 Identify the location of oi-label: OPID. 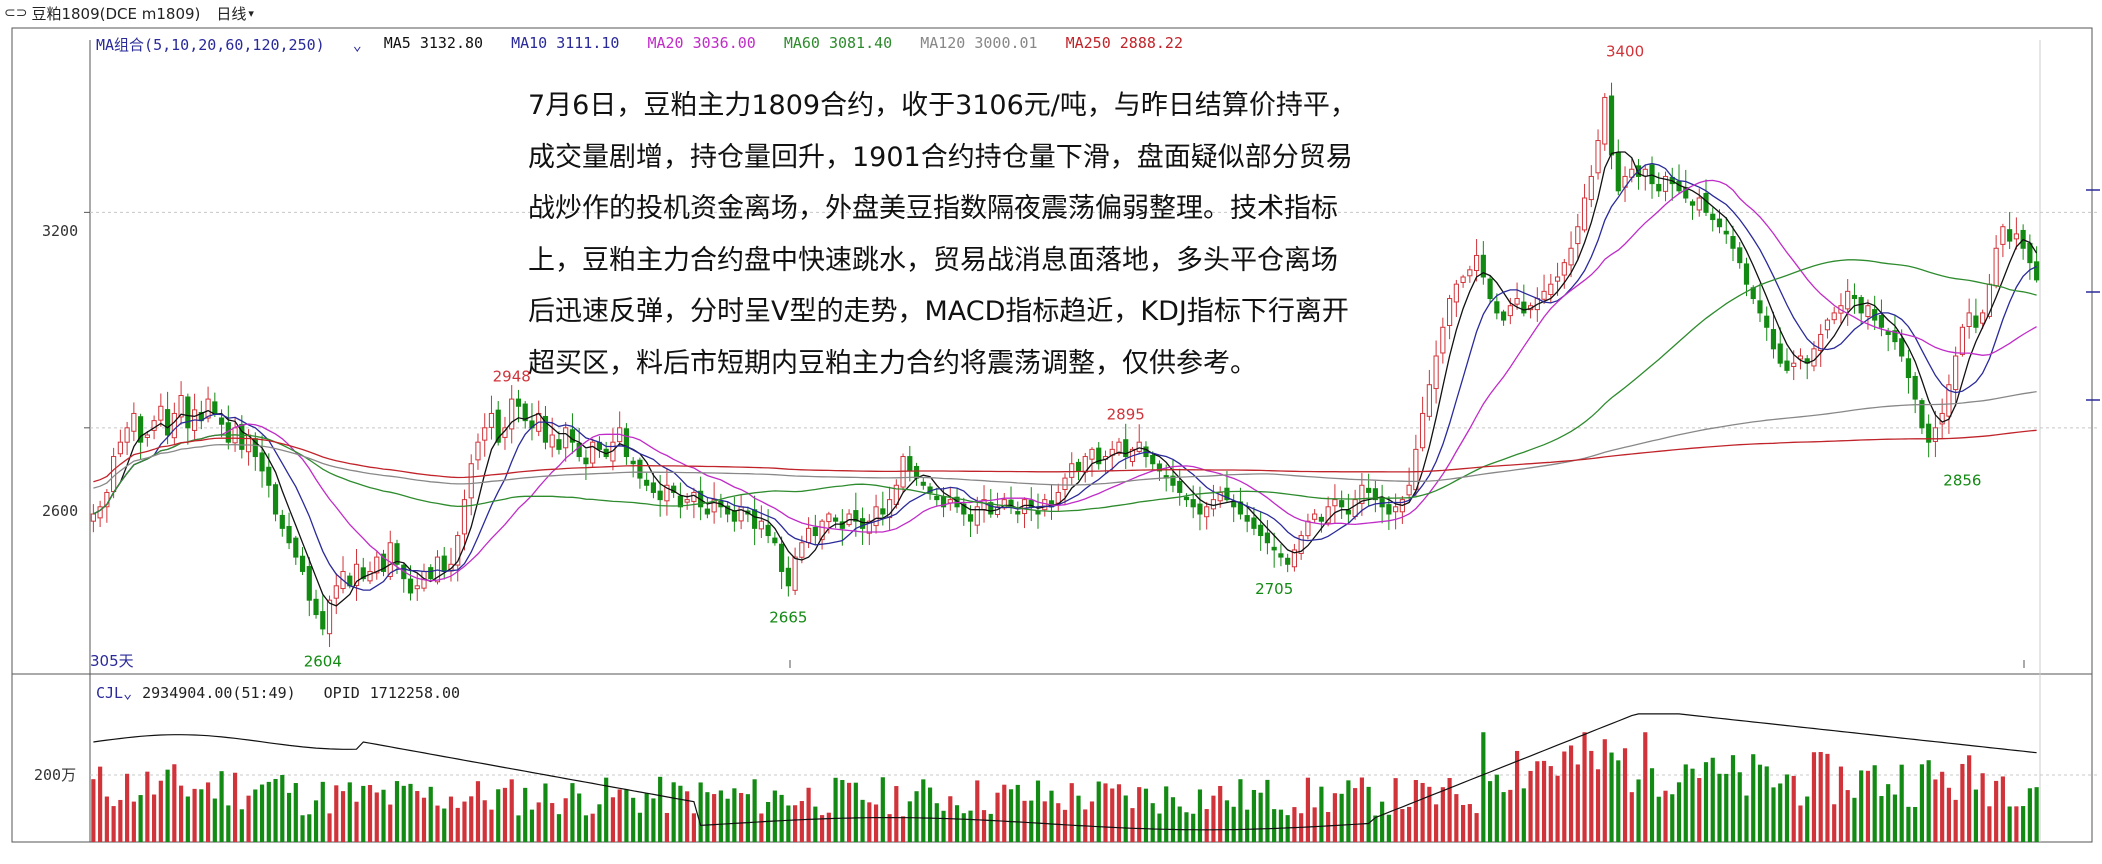
(341, 693).